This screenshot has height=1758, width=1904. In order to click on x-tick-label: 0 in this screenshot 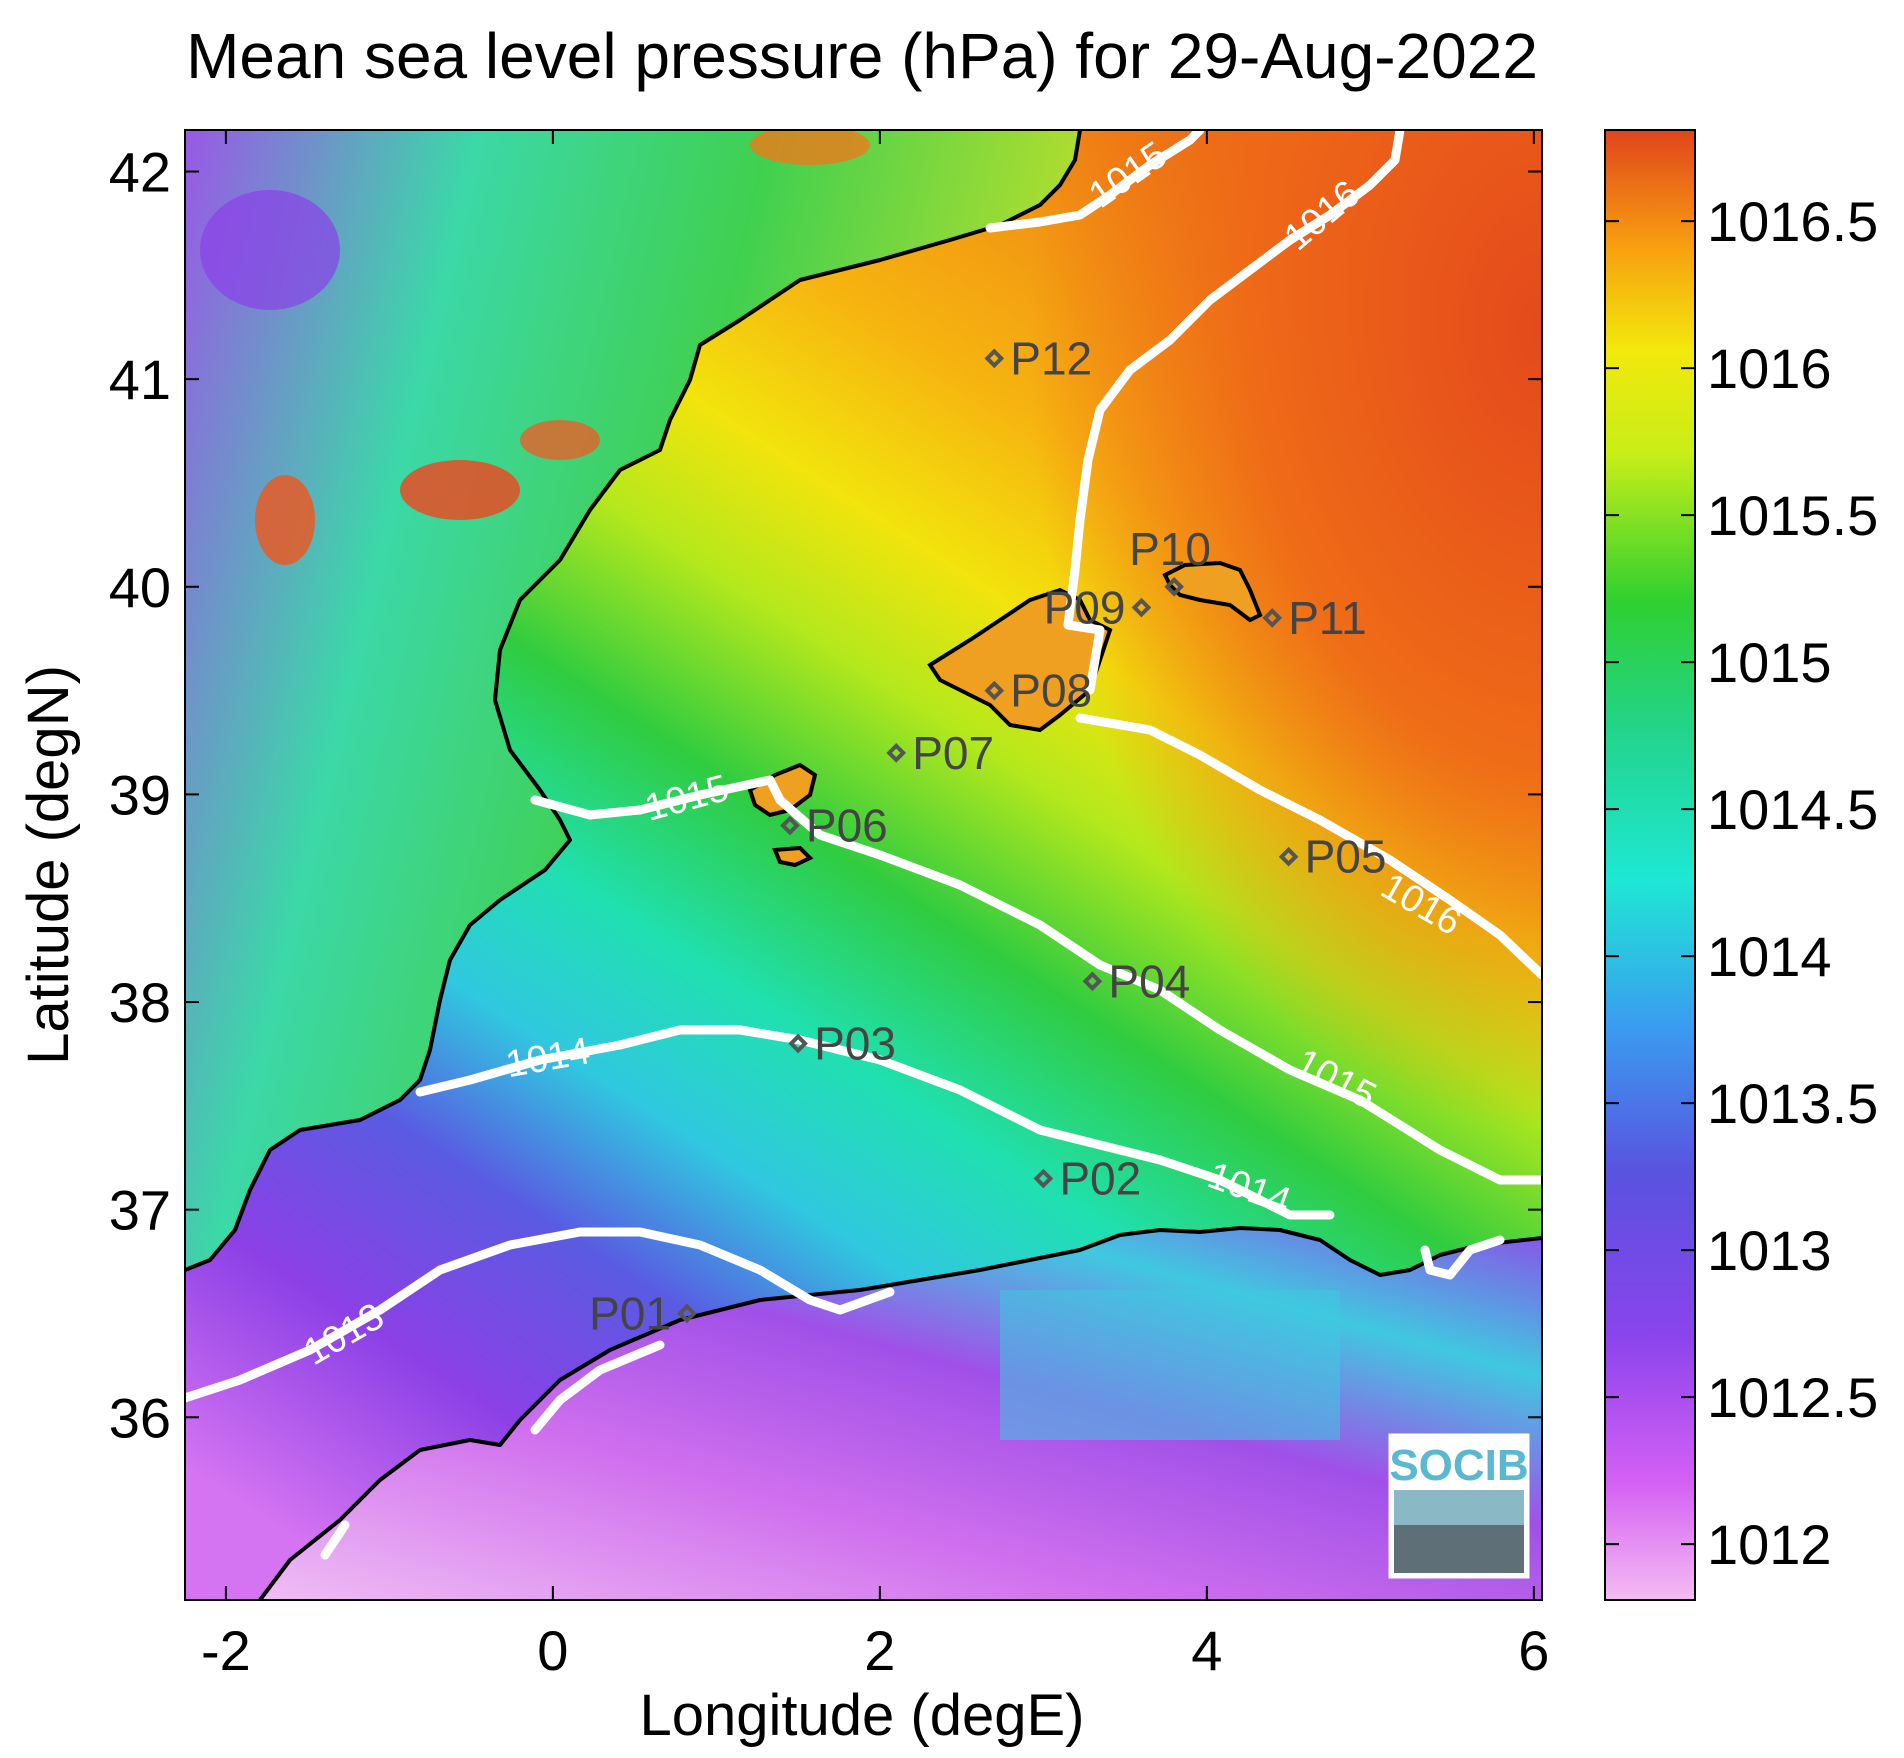, I will do `click(552, 1650)`.